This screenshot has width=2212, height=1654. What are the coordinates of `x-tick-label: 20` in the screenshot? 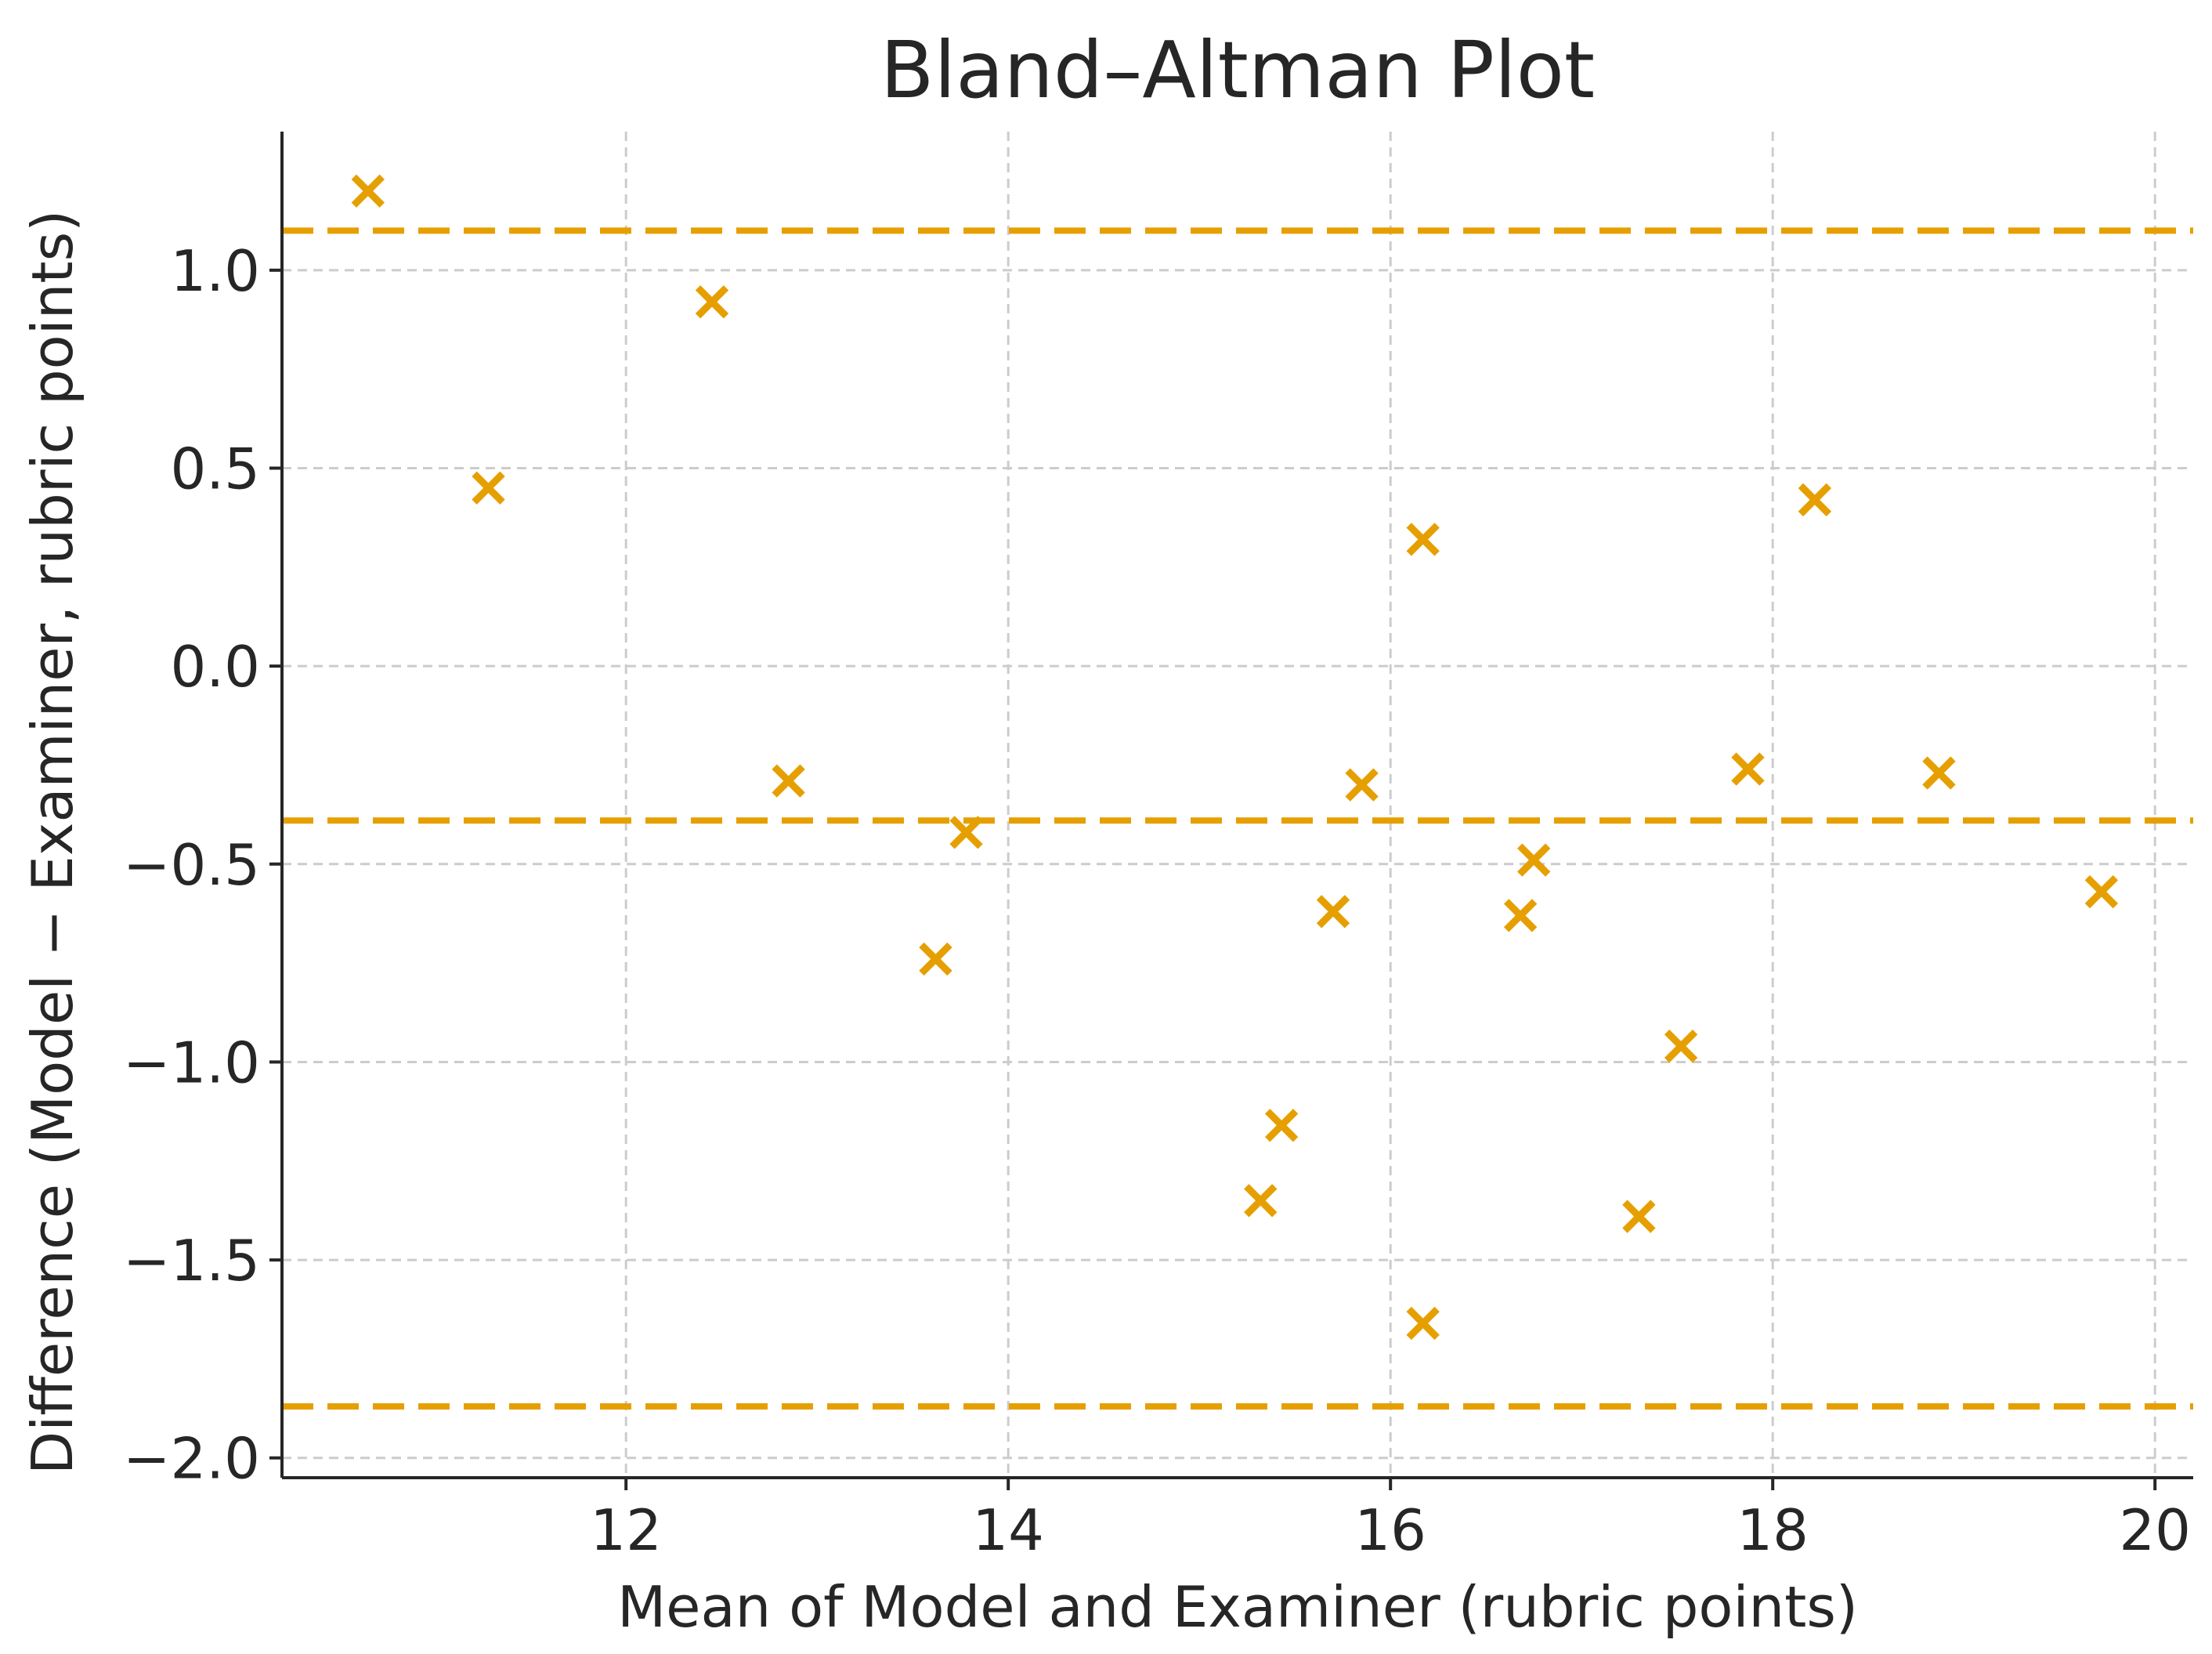 It's located at (2155, 1530).